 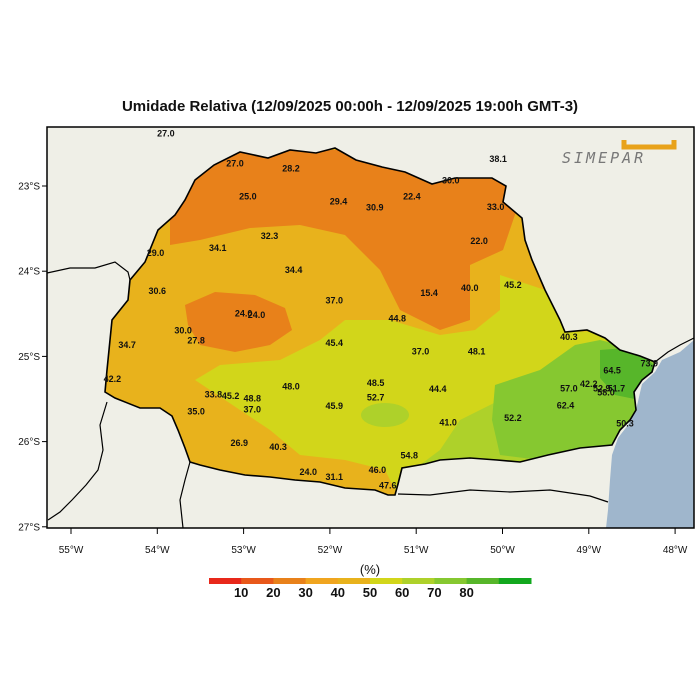 What do you see at coordinates (339, 202) in the screenshot?
I see `station-value: 29.4` at bounding box center [339, 202].